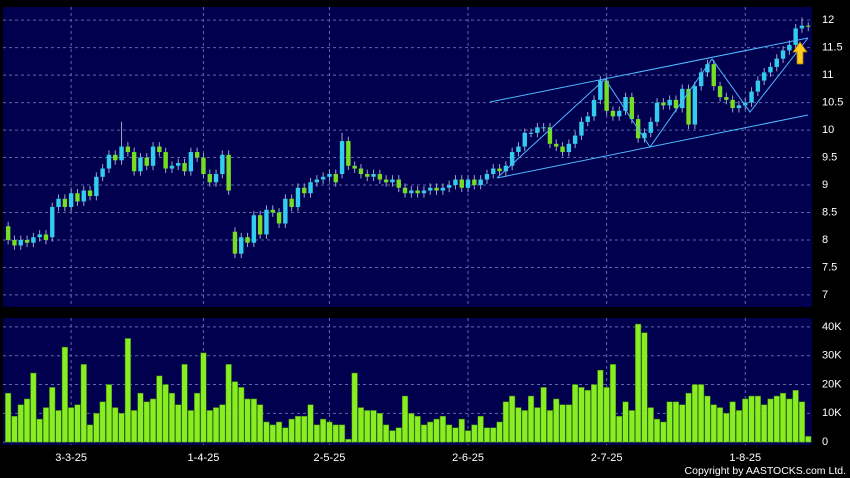 The image size is (850, 478). Describe the element at coordinates (825, 442) in the screenshot. I see `y-tick-label: 0` at that location.